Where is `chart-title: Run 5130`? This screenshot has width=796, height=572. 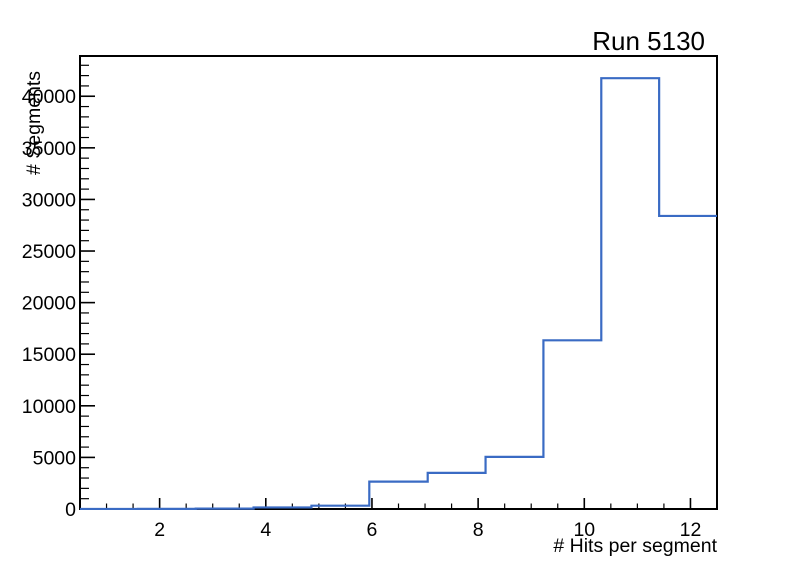
chart-title: Run 5130 is located at coordinates (648, 41).